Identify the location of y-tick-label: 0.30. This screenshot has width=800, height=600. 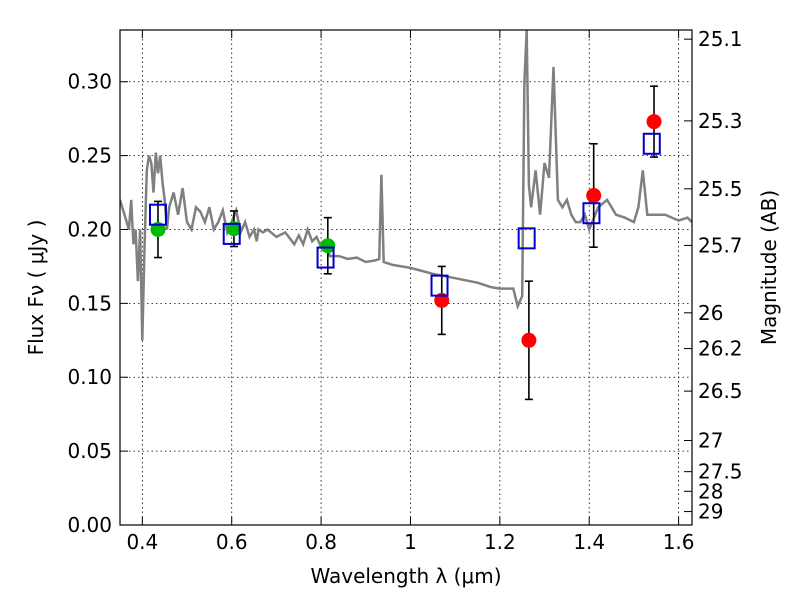
(89, 82).